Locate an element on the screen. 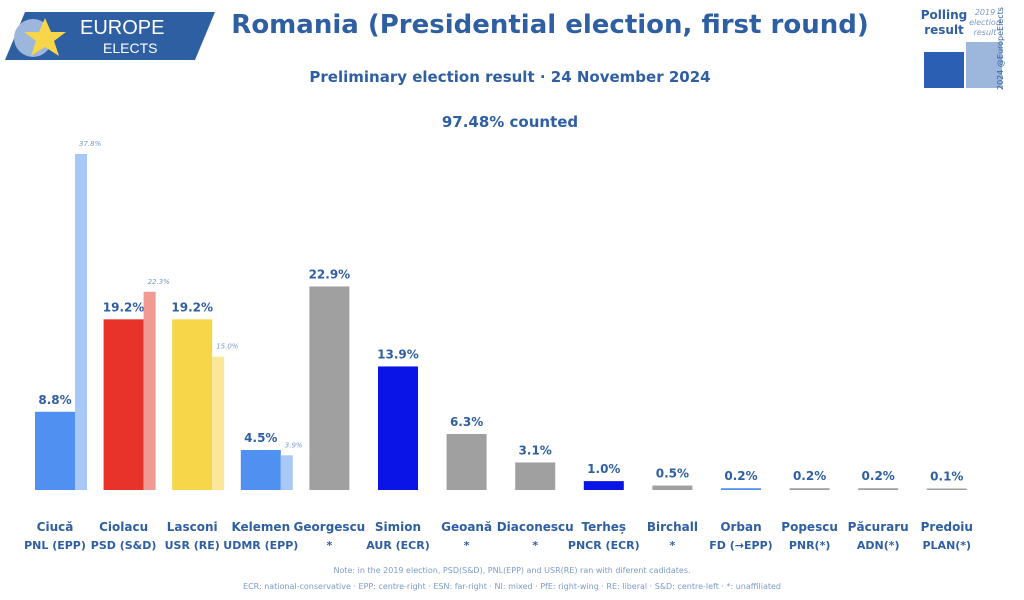 The height and width of the screenshot is (600, 1024). party-label-3: USR (RE) is located at coordinates (192, 545).